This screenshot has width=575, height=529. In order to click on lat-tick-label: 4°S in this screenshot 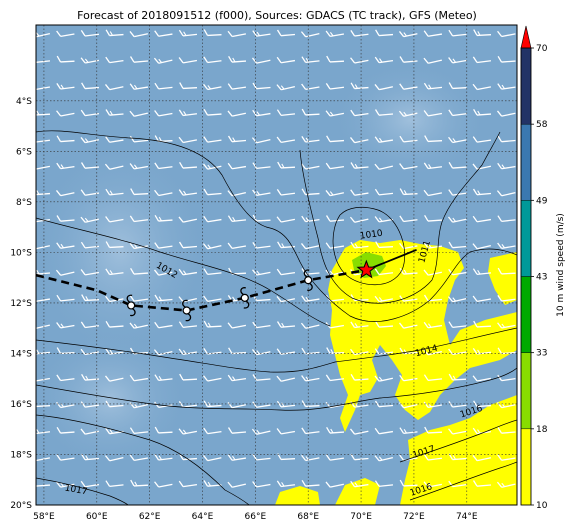, I will do `click(24, 102)`.